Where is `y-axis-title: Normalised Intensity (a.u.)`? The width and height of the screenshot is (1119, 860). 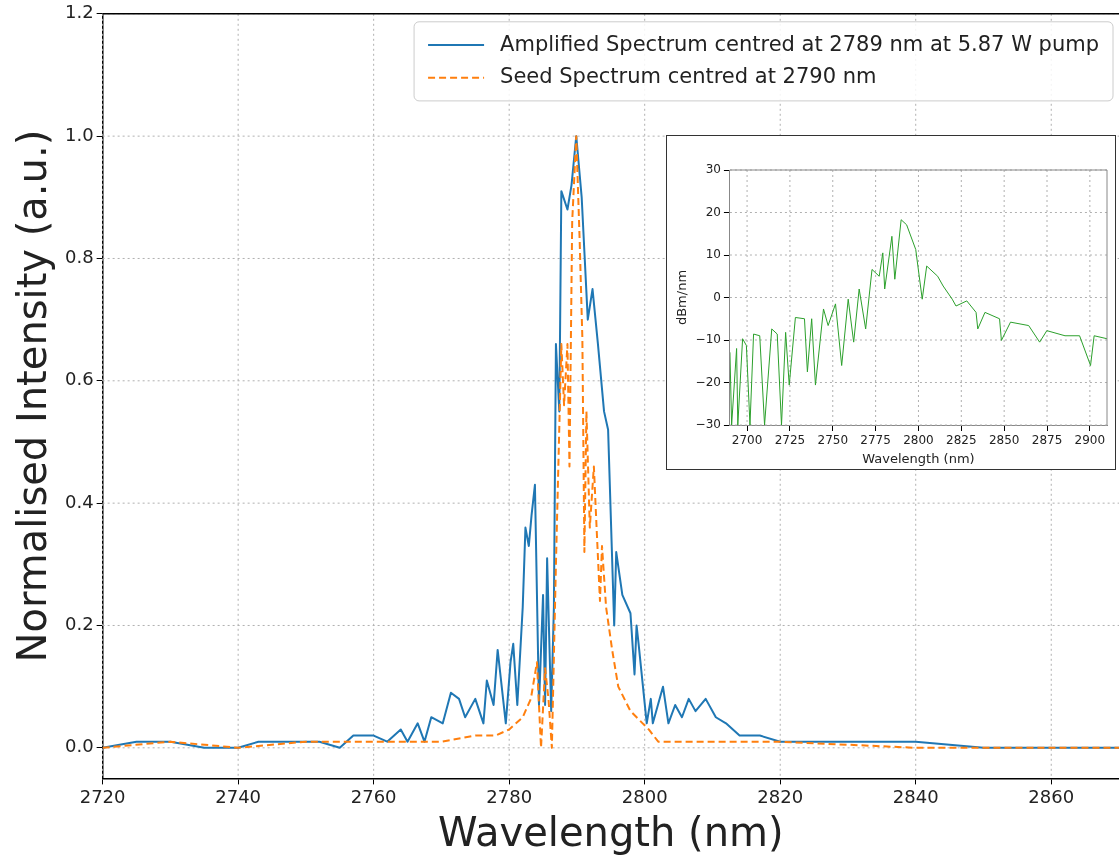 y-axis-title: Normalised Intensity (a.u.) is located at coordinates (32, 396).